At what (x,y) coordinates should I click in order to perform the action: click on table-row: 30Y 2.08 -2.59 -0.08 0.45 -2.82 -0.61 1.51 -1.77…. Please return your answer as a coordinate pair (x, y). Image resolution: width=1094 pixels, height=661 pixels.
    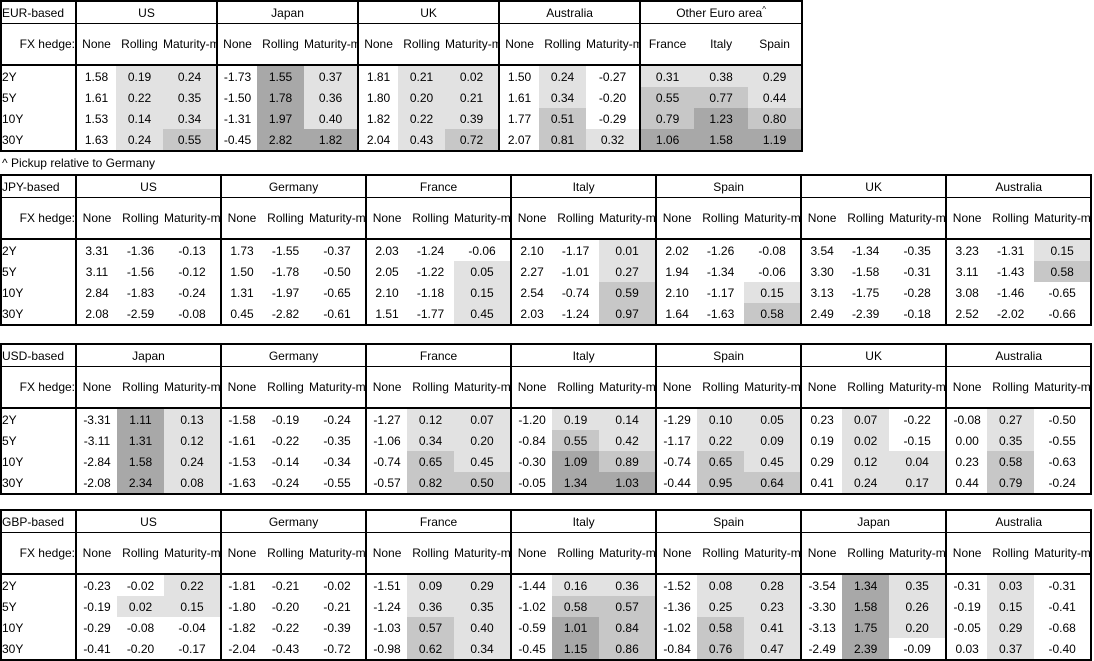
    Looking at the image, I should click on (546, 314).